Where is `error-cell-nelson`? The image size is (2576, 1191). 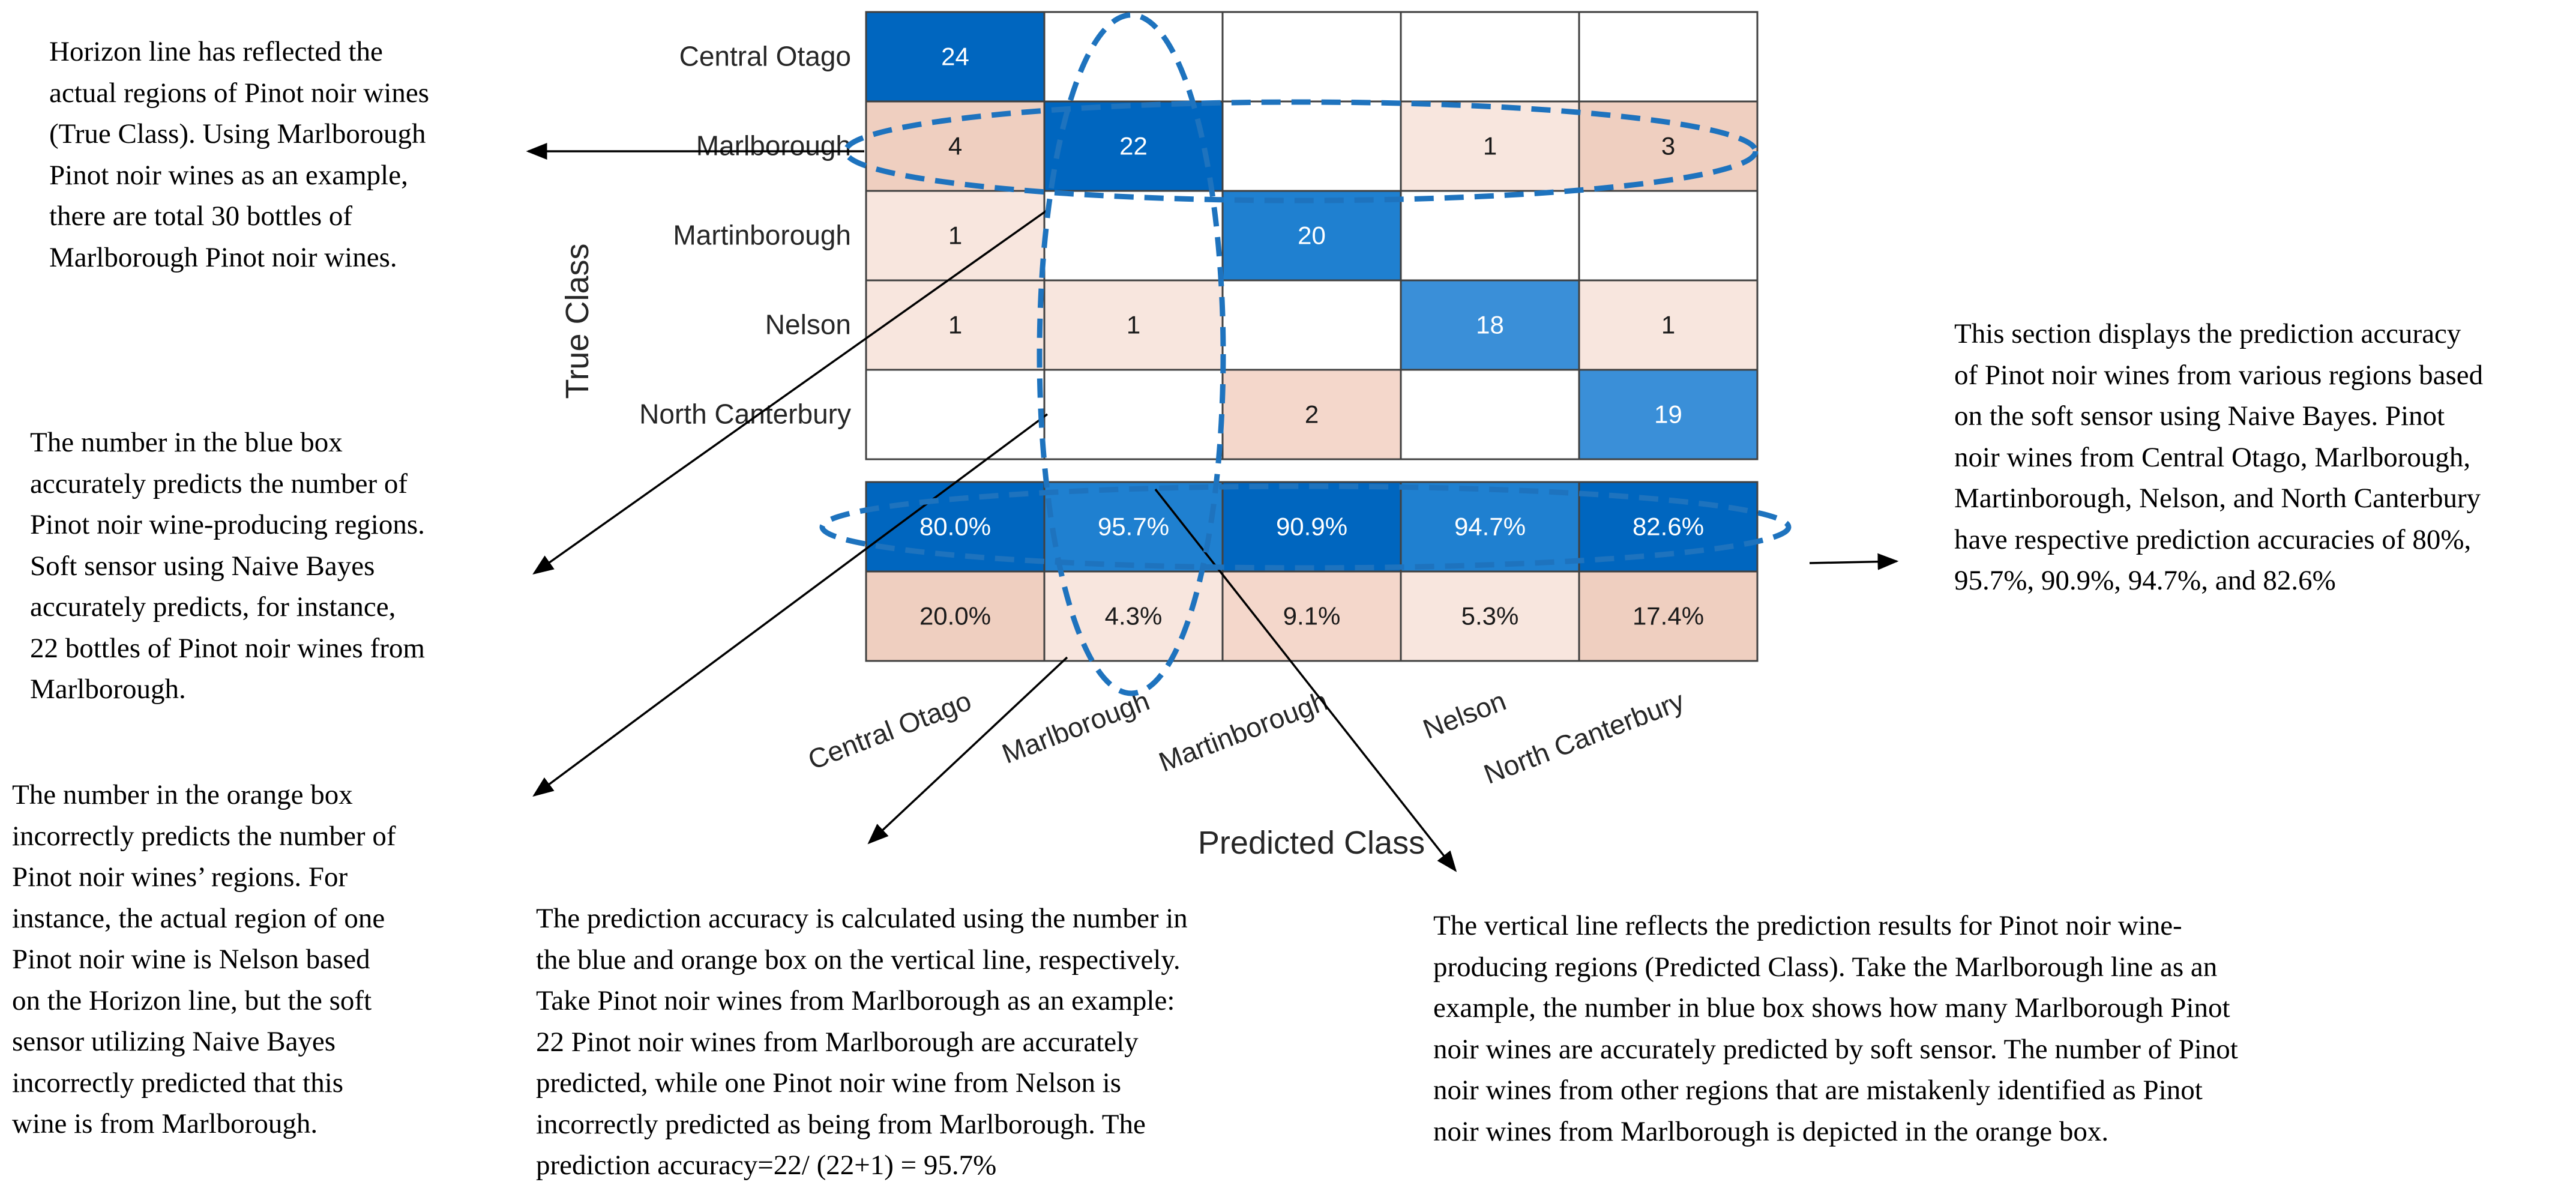
error-cell-nelson is located at coordinates (1490, 616).